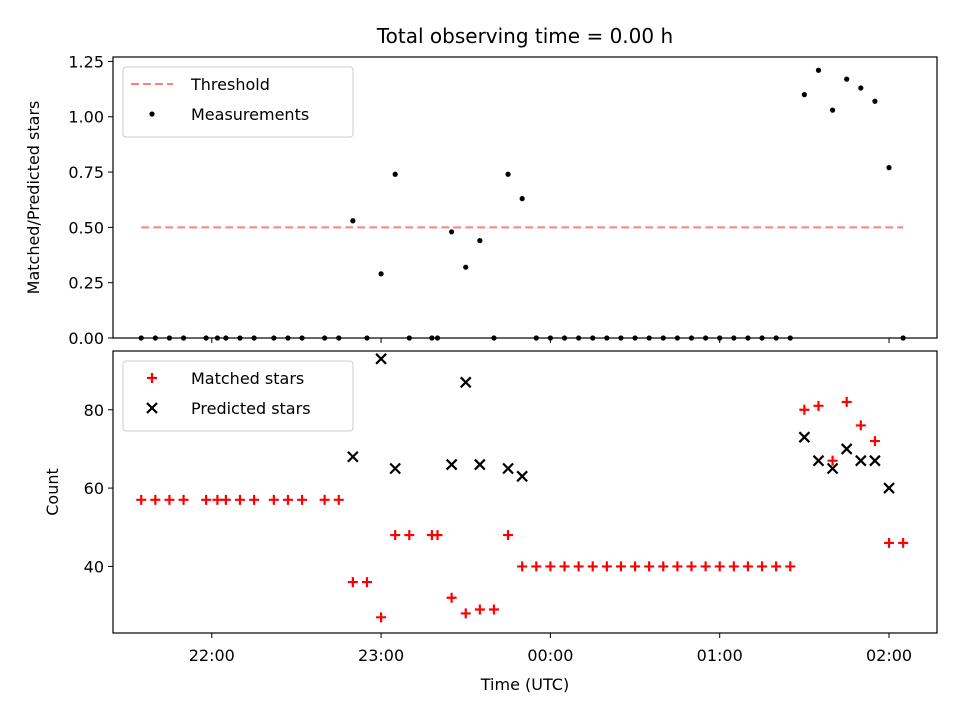 The width and height of the screenshot is (960, 720). I want to click on y-tick-label: 0.00, so click(86, 338).